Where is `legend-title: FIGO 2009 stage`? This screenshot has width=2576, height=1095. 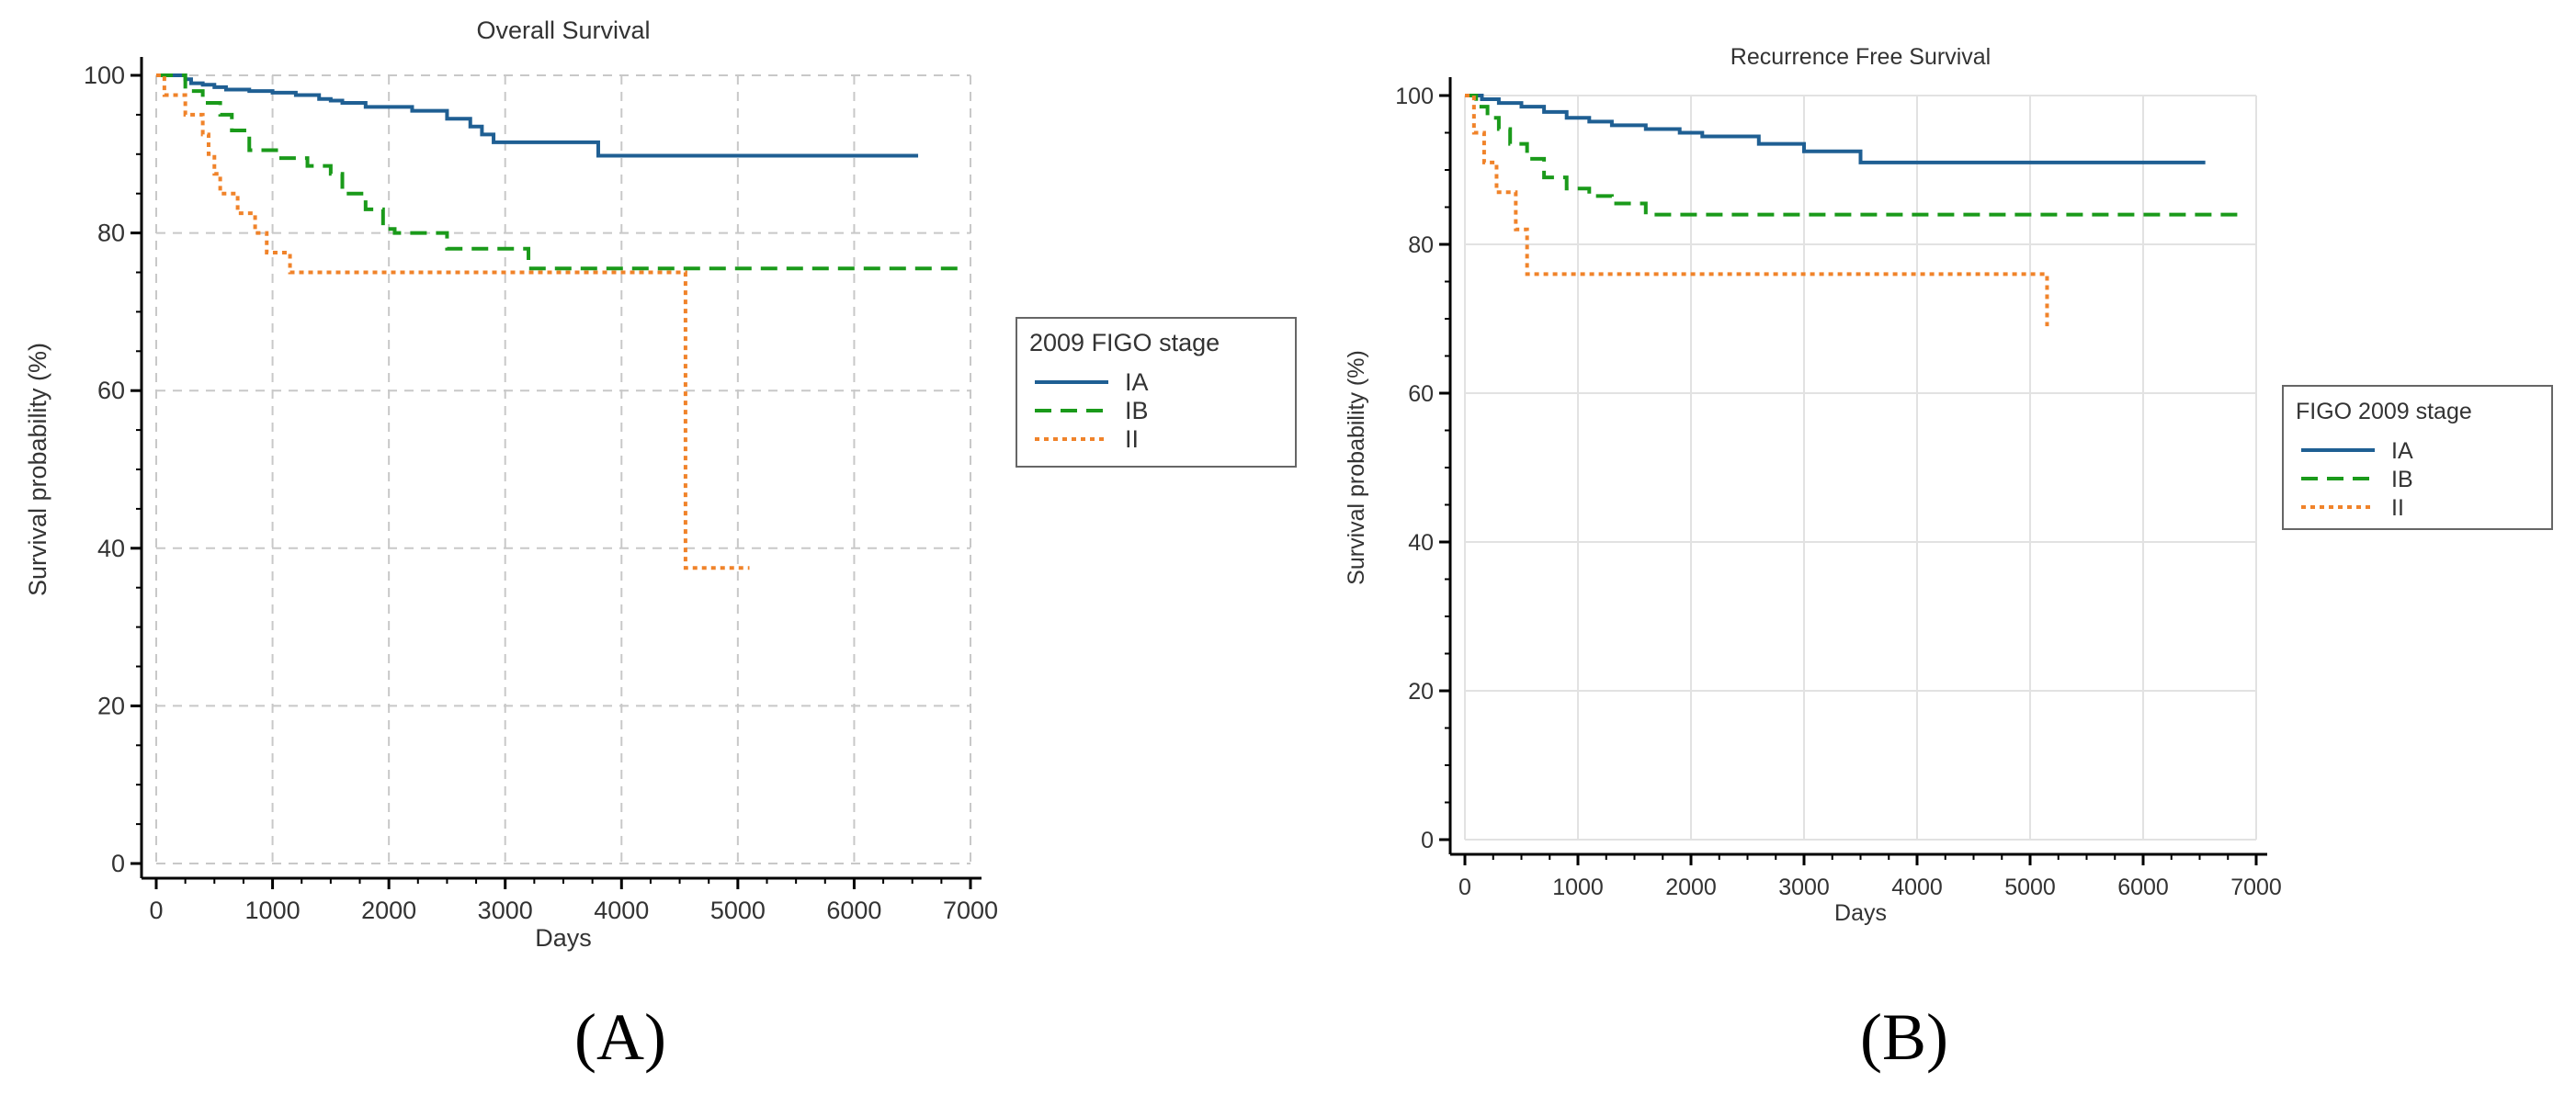
legend-title: FIGO 2009 stage is located at coordinates (2384, 411).